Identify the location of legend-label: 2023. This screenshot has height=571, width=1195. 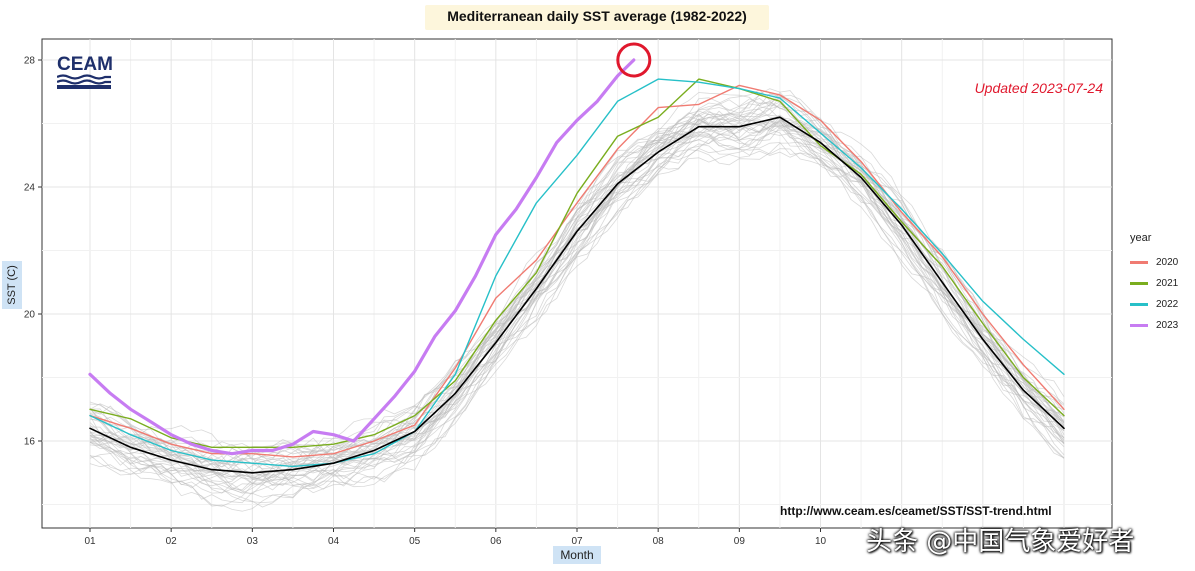
(1167, 325).